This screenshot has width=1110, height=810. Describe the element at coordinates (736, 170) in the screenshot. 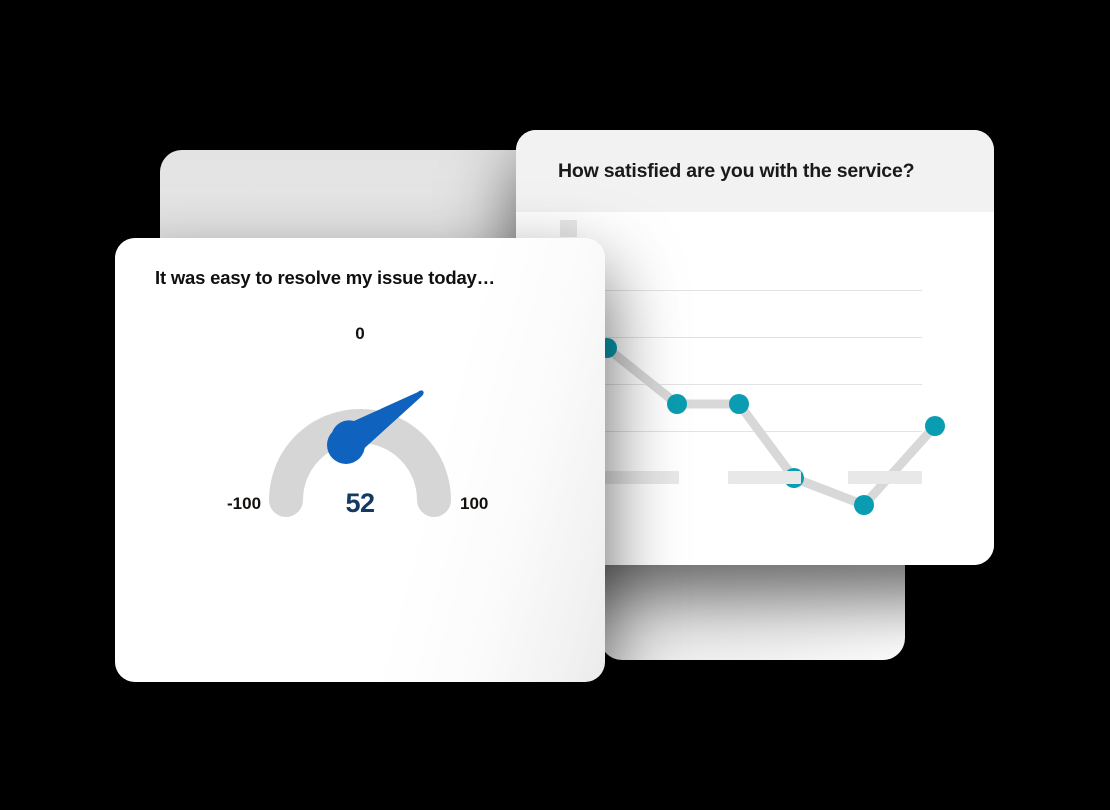

I see `chart-card-title: How satisfied are you with the service?` at that location.